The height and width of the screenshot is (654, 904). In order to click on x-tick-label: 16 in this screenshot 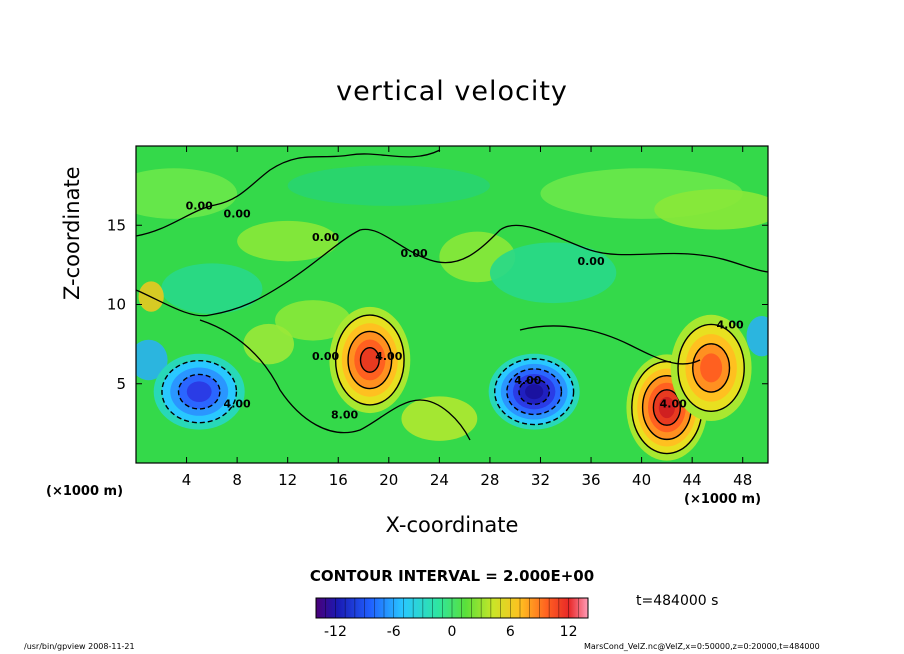, I will do `click(338, 480)`.